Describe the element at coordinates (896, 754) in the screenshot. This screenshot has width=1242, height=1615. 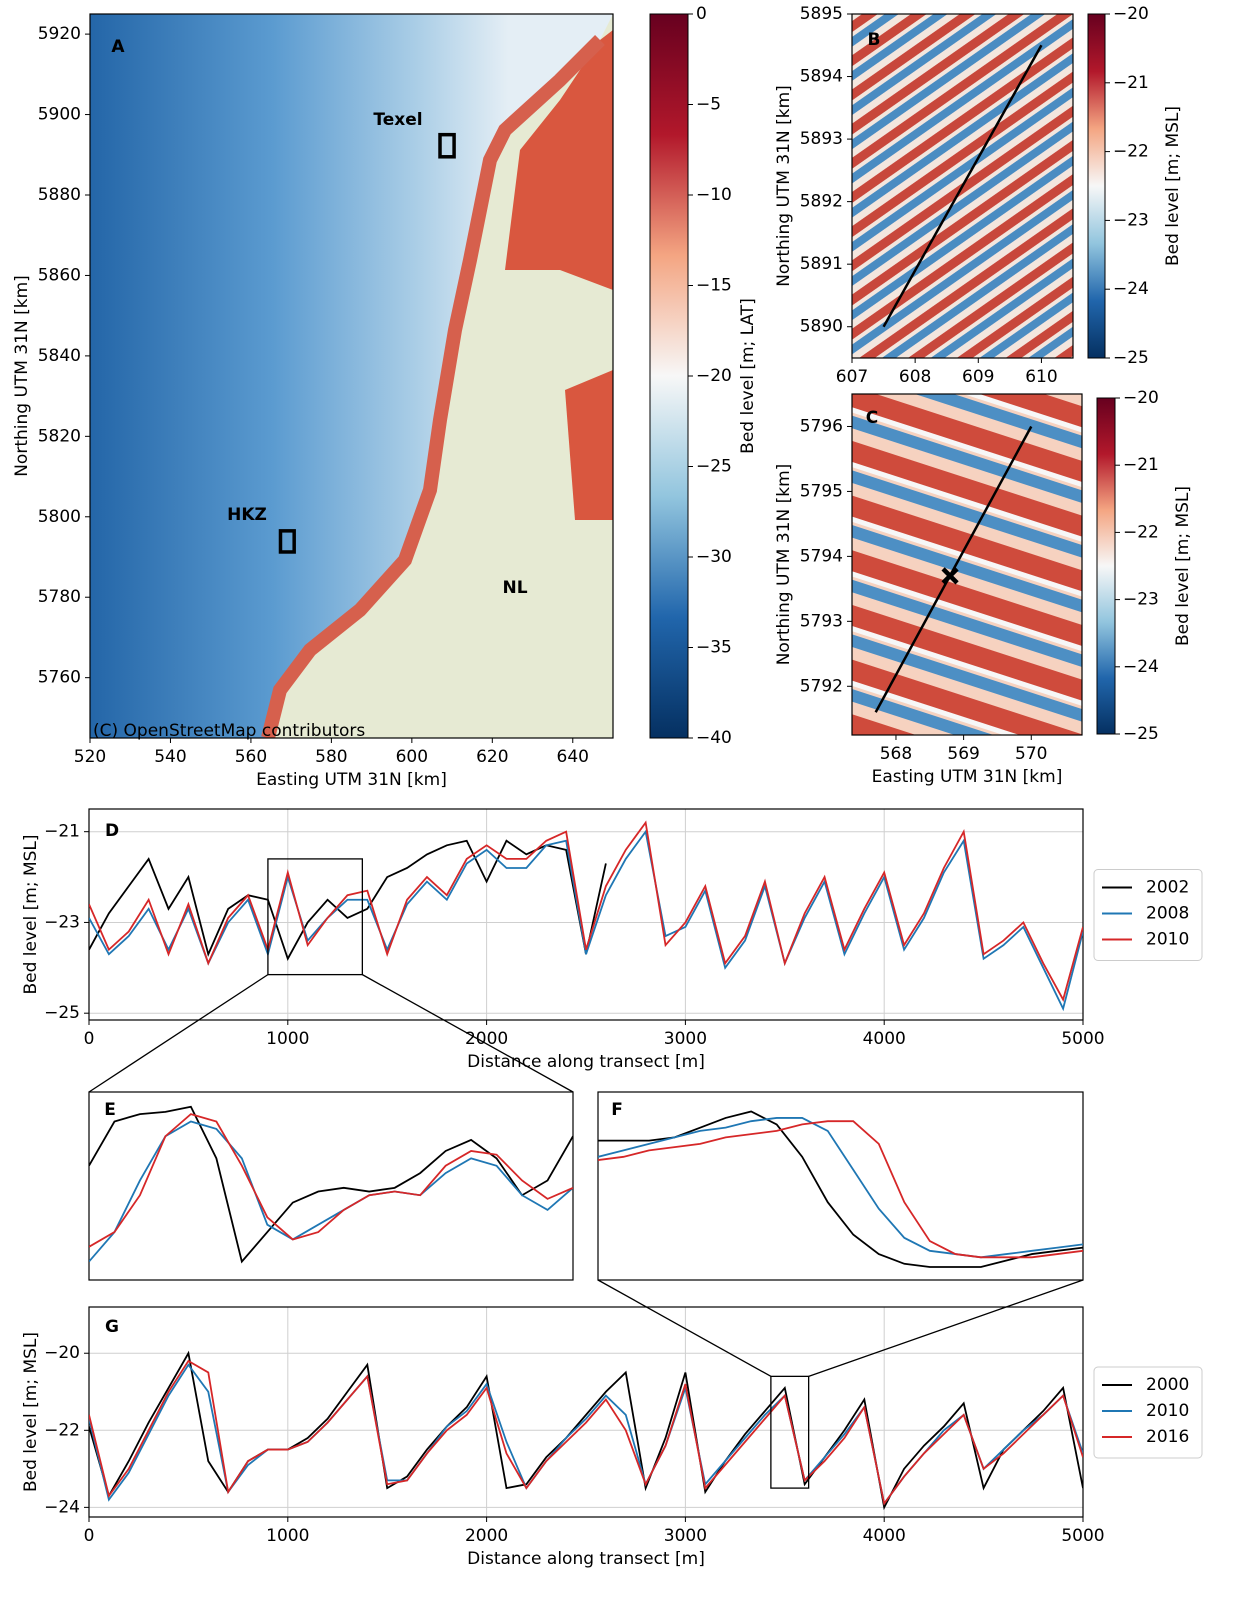
I see `x-tick-label: 568` at that location.